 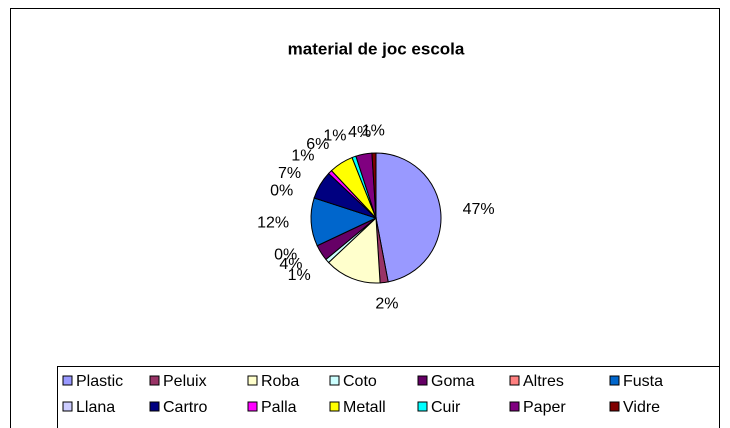 I want to click on legend-label: Fusta, so click(x=643, y=381).